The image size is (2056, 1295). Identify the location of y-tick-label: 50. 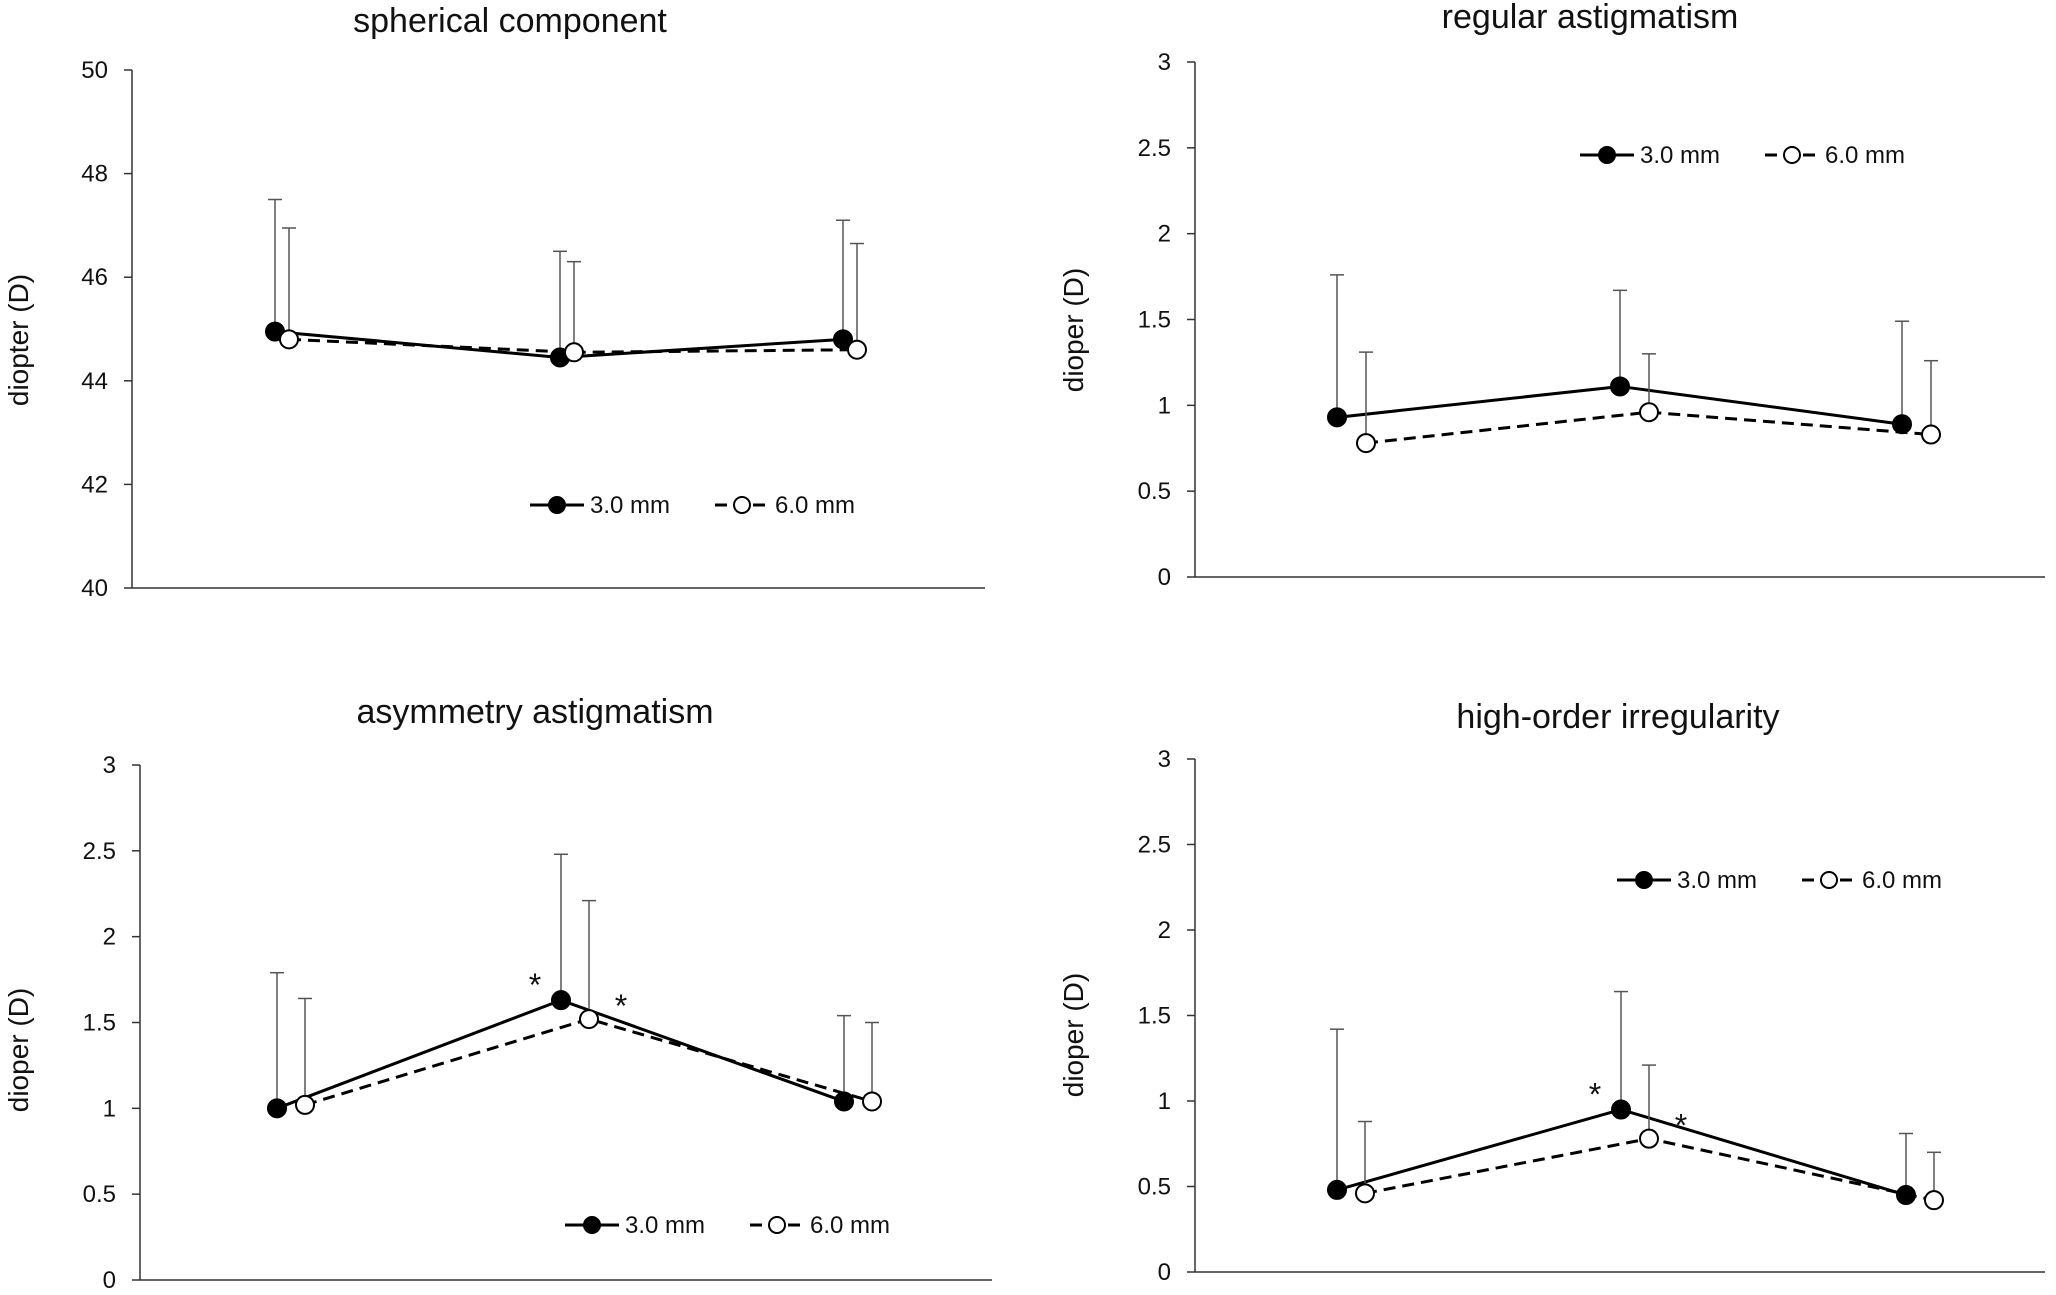
(94, 70).